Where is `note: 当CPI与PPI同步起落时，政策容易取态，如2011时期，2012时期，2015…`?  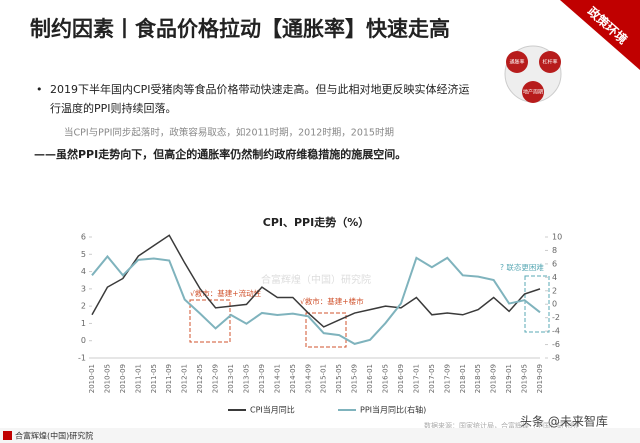
note: 当CPI与PPI同步起落时，政策容易取态，如2011时期，2012时期，2015… is located at coordinates (229, 133).